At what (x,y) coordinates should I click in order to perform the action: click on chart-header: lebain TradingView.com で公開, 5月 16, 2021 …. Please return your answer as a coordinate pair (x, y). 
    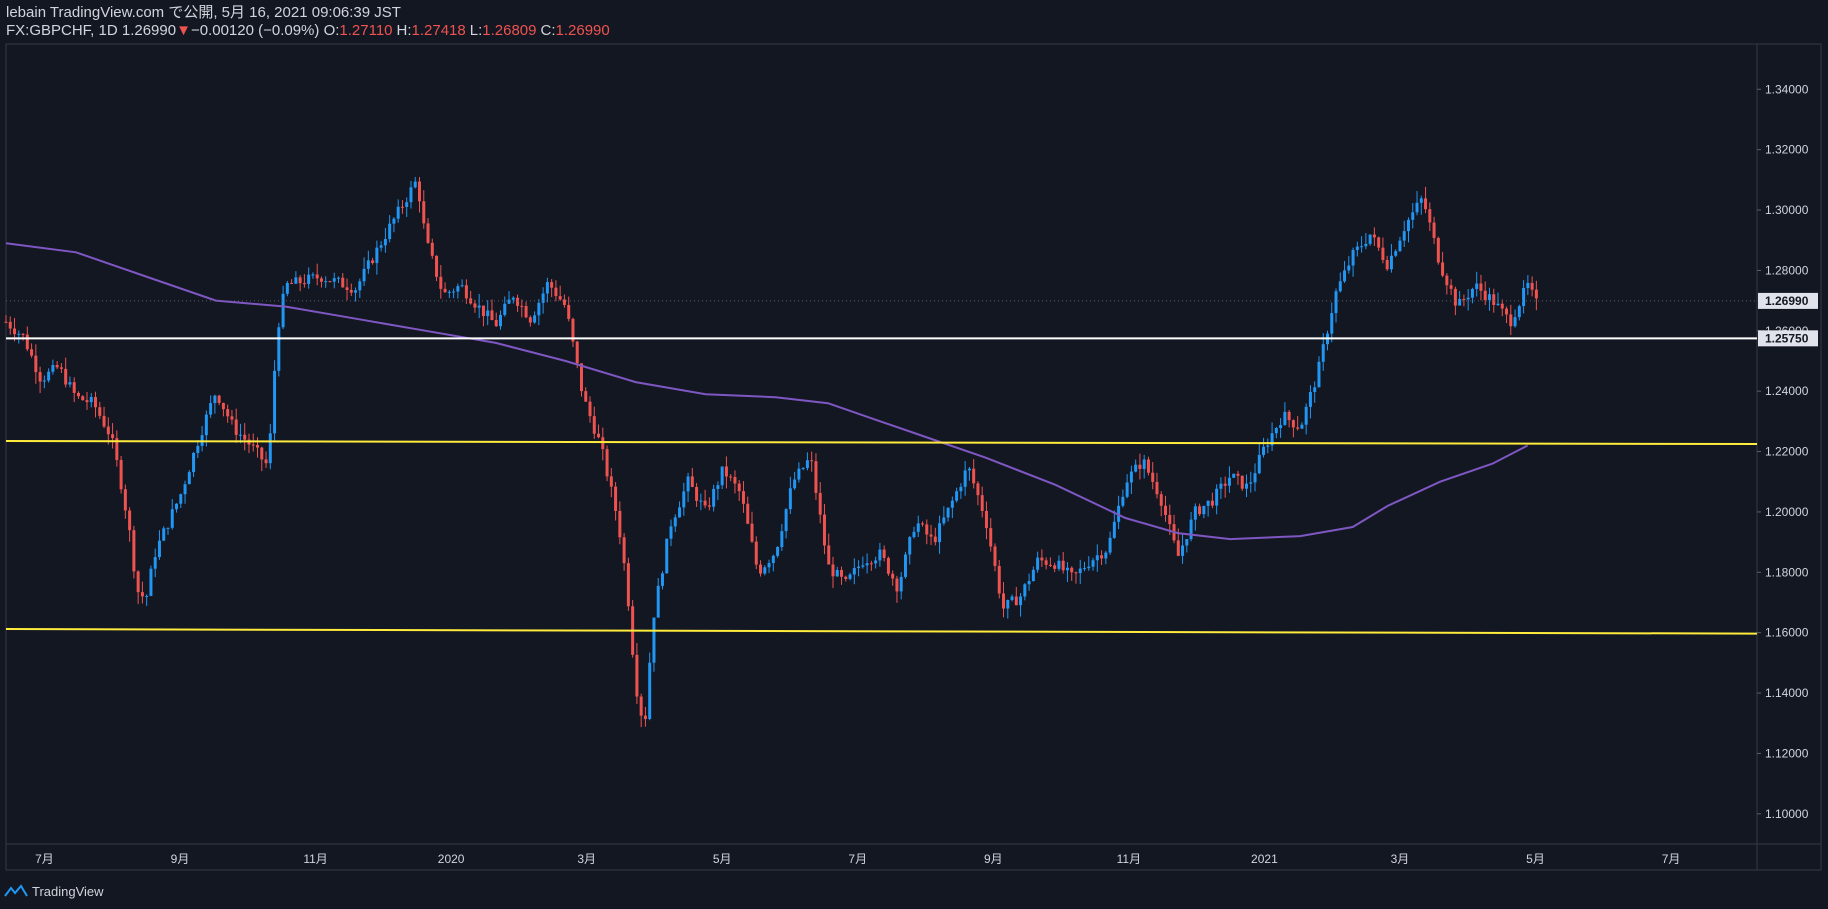
    Looking at the image, I should click on (456, 23).